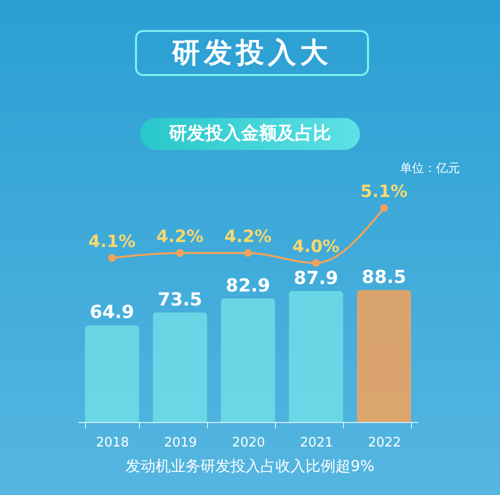 The image size is (500, 495). I want to click on data-label: 82.9, so click(248, 285).